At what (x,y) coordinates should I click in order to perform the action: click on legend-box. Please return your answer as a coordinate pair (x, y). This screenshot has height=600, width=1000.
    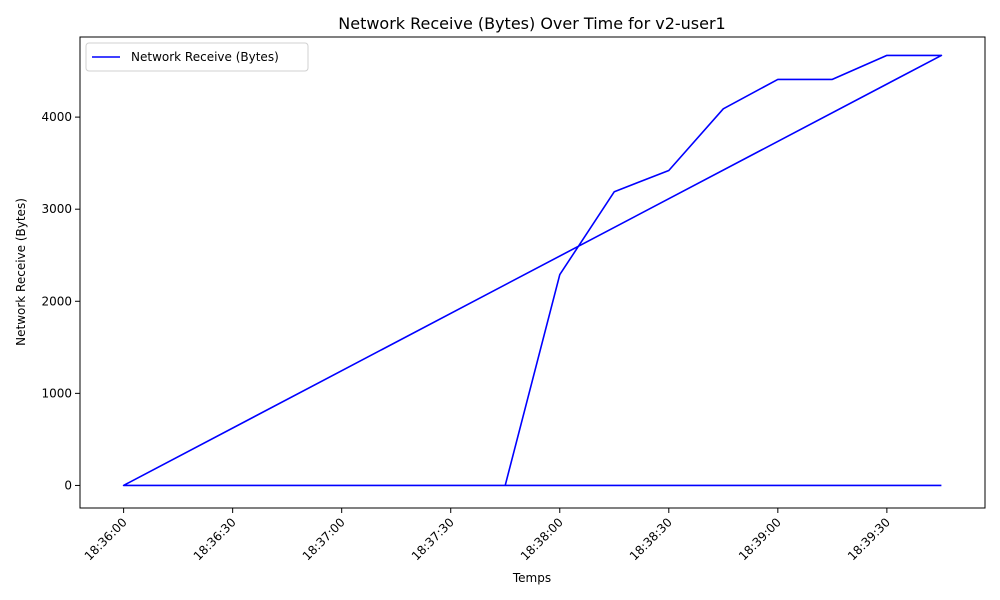
    Looking at the image, I should click on (197, 57).